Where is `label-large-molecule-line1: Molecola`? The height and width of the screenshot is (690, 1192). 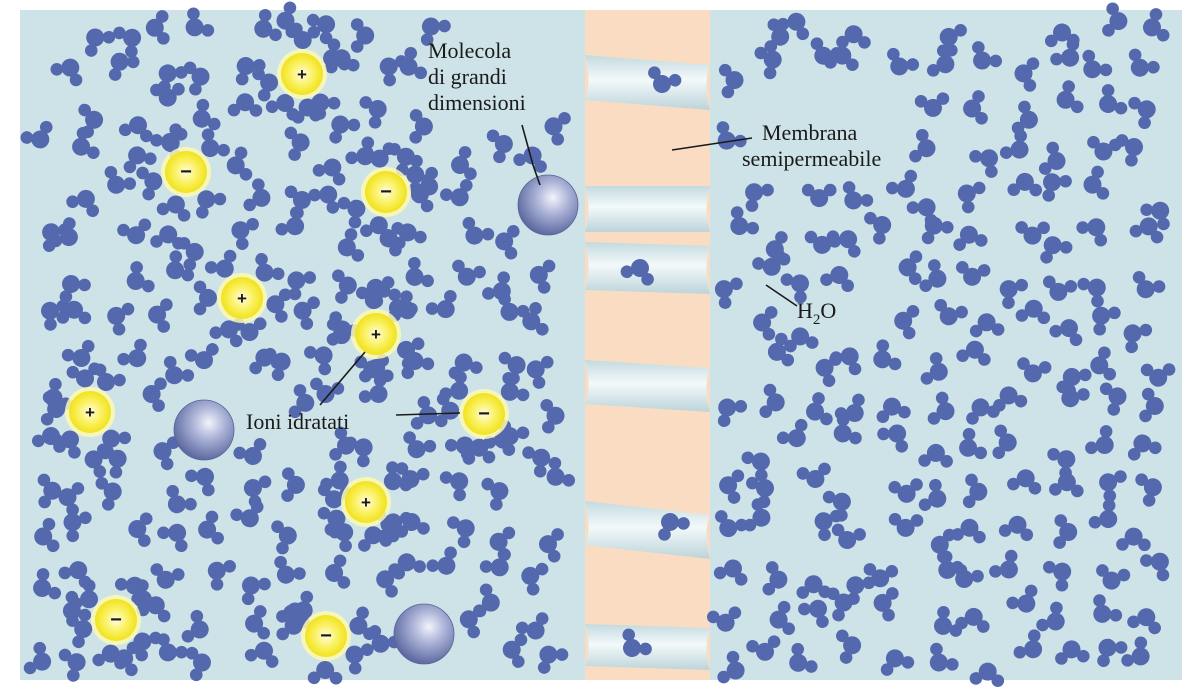
label-large-molecule-line1: Molecola is located at coordinates (469, 50).